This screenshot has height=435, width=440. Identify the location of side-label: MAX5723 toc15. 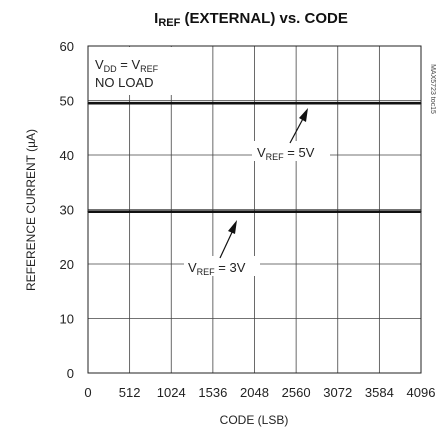
(432, 89).